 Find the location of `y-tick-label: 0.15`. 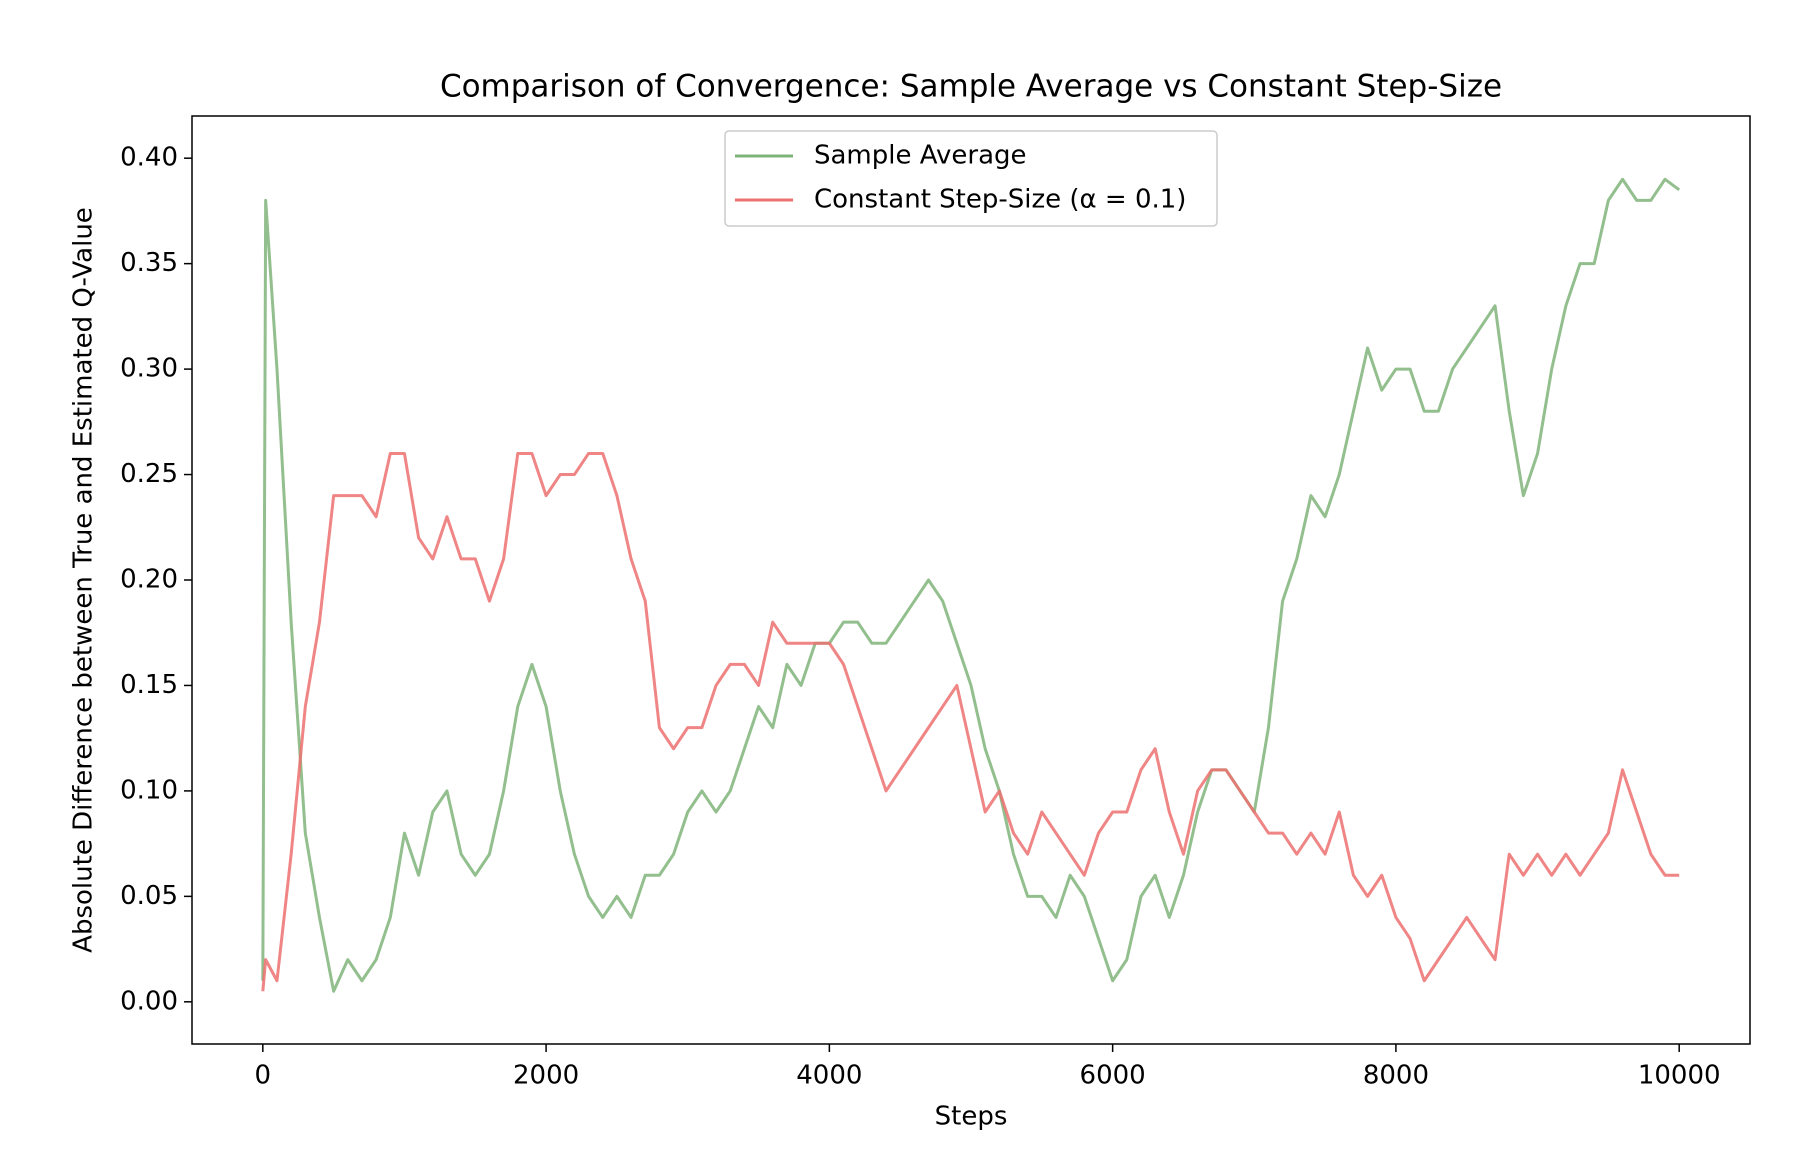

y-tick-label: 0.15 is located at coordinates (149, 685).